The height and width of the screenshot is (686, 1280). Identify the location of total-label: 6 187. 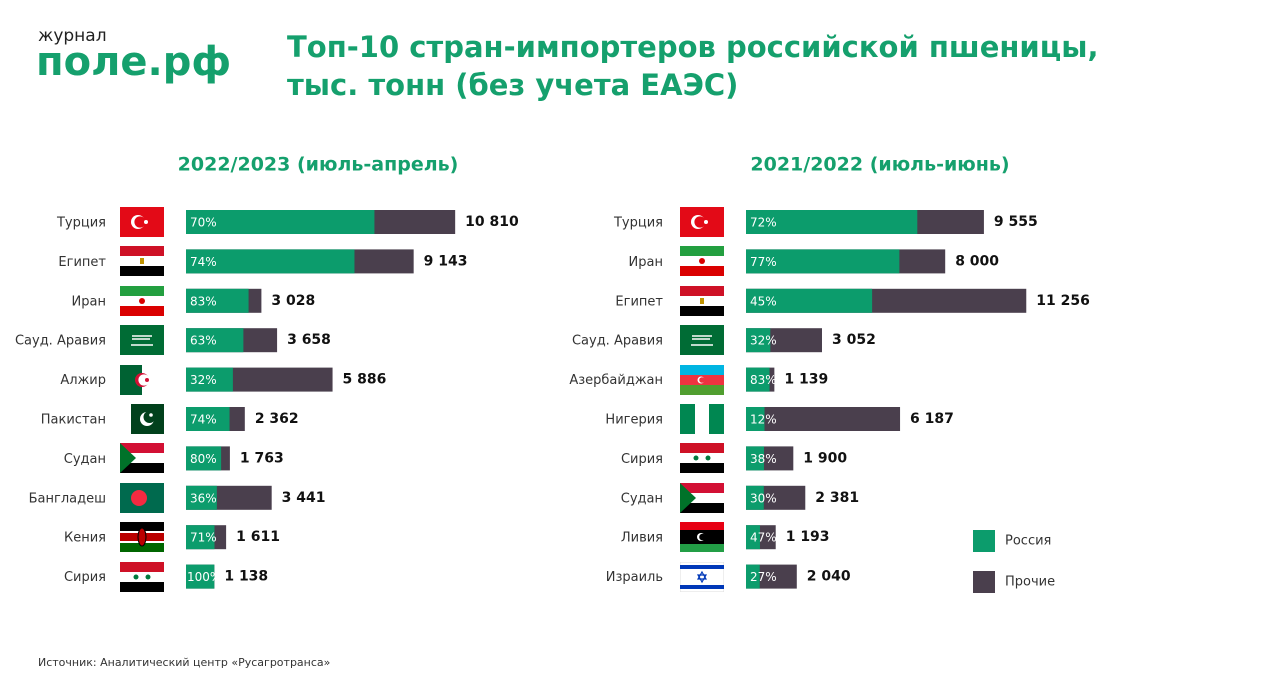
(932, 419).